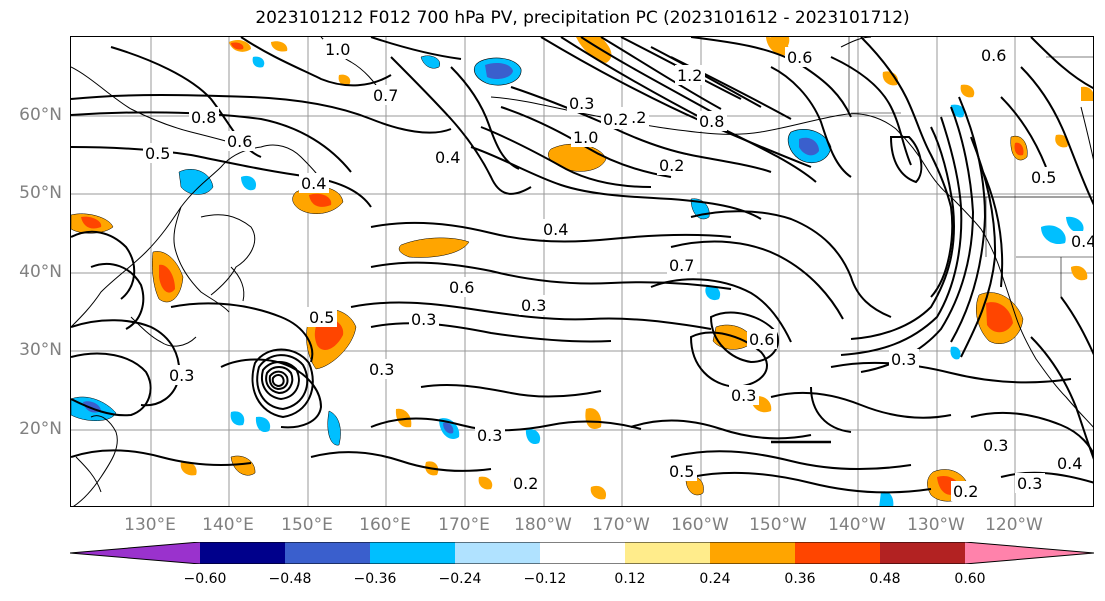 The height and width of the screenshot is (601, 1105). Describe the element at coordinates (1014, 525) in the screenshot. I see `lon-label-120w: 120°W` at that location.